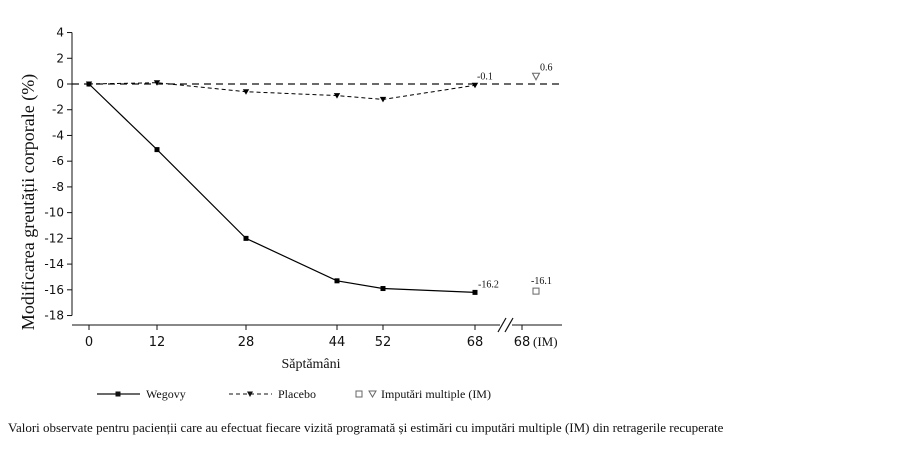  Describe the element at coordinates (118, 394) in the screenshot. I see `legend-marker-wegovy` at that location.